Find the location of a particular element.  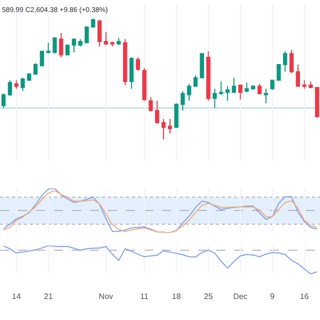

x-tick-label: 21 is located at coordinates (49, 296).